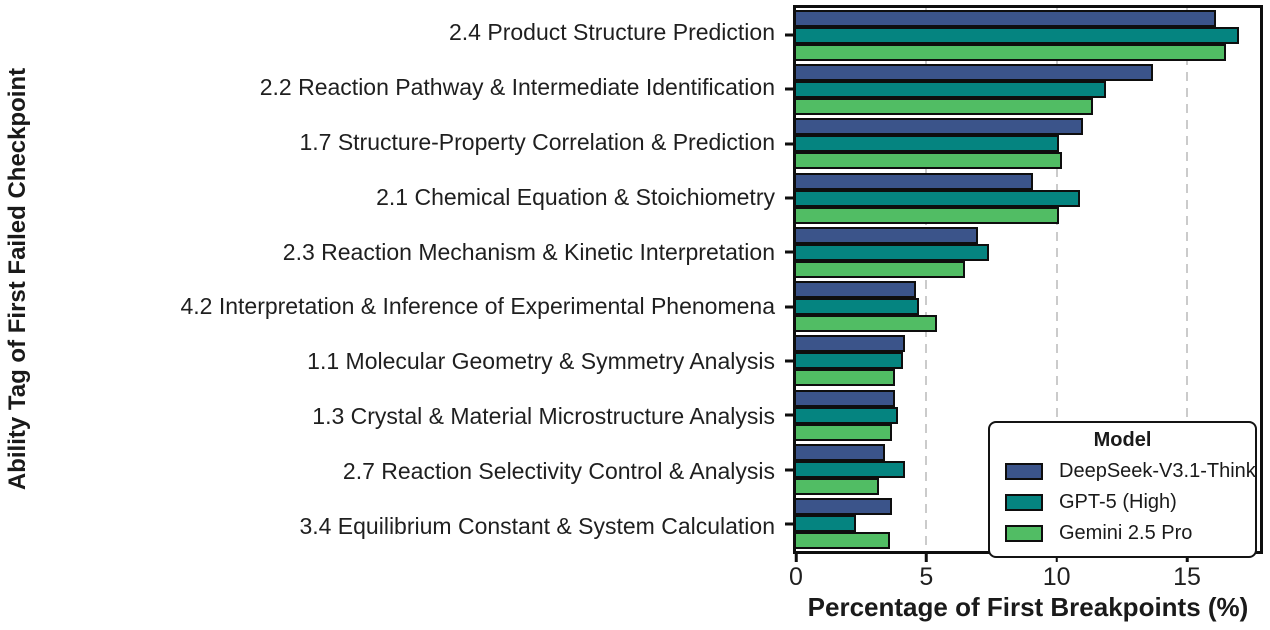 This screenshot has width=1270, height=630. Describe the element at coordinates (1056, 577) in the screenshot. I see `x-tick-label: 10` at that location.